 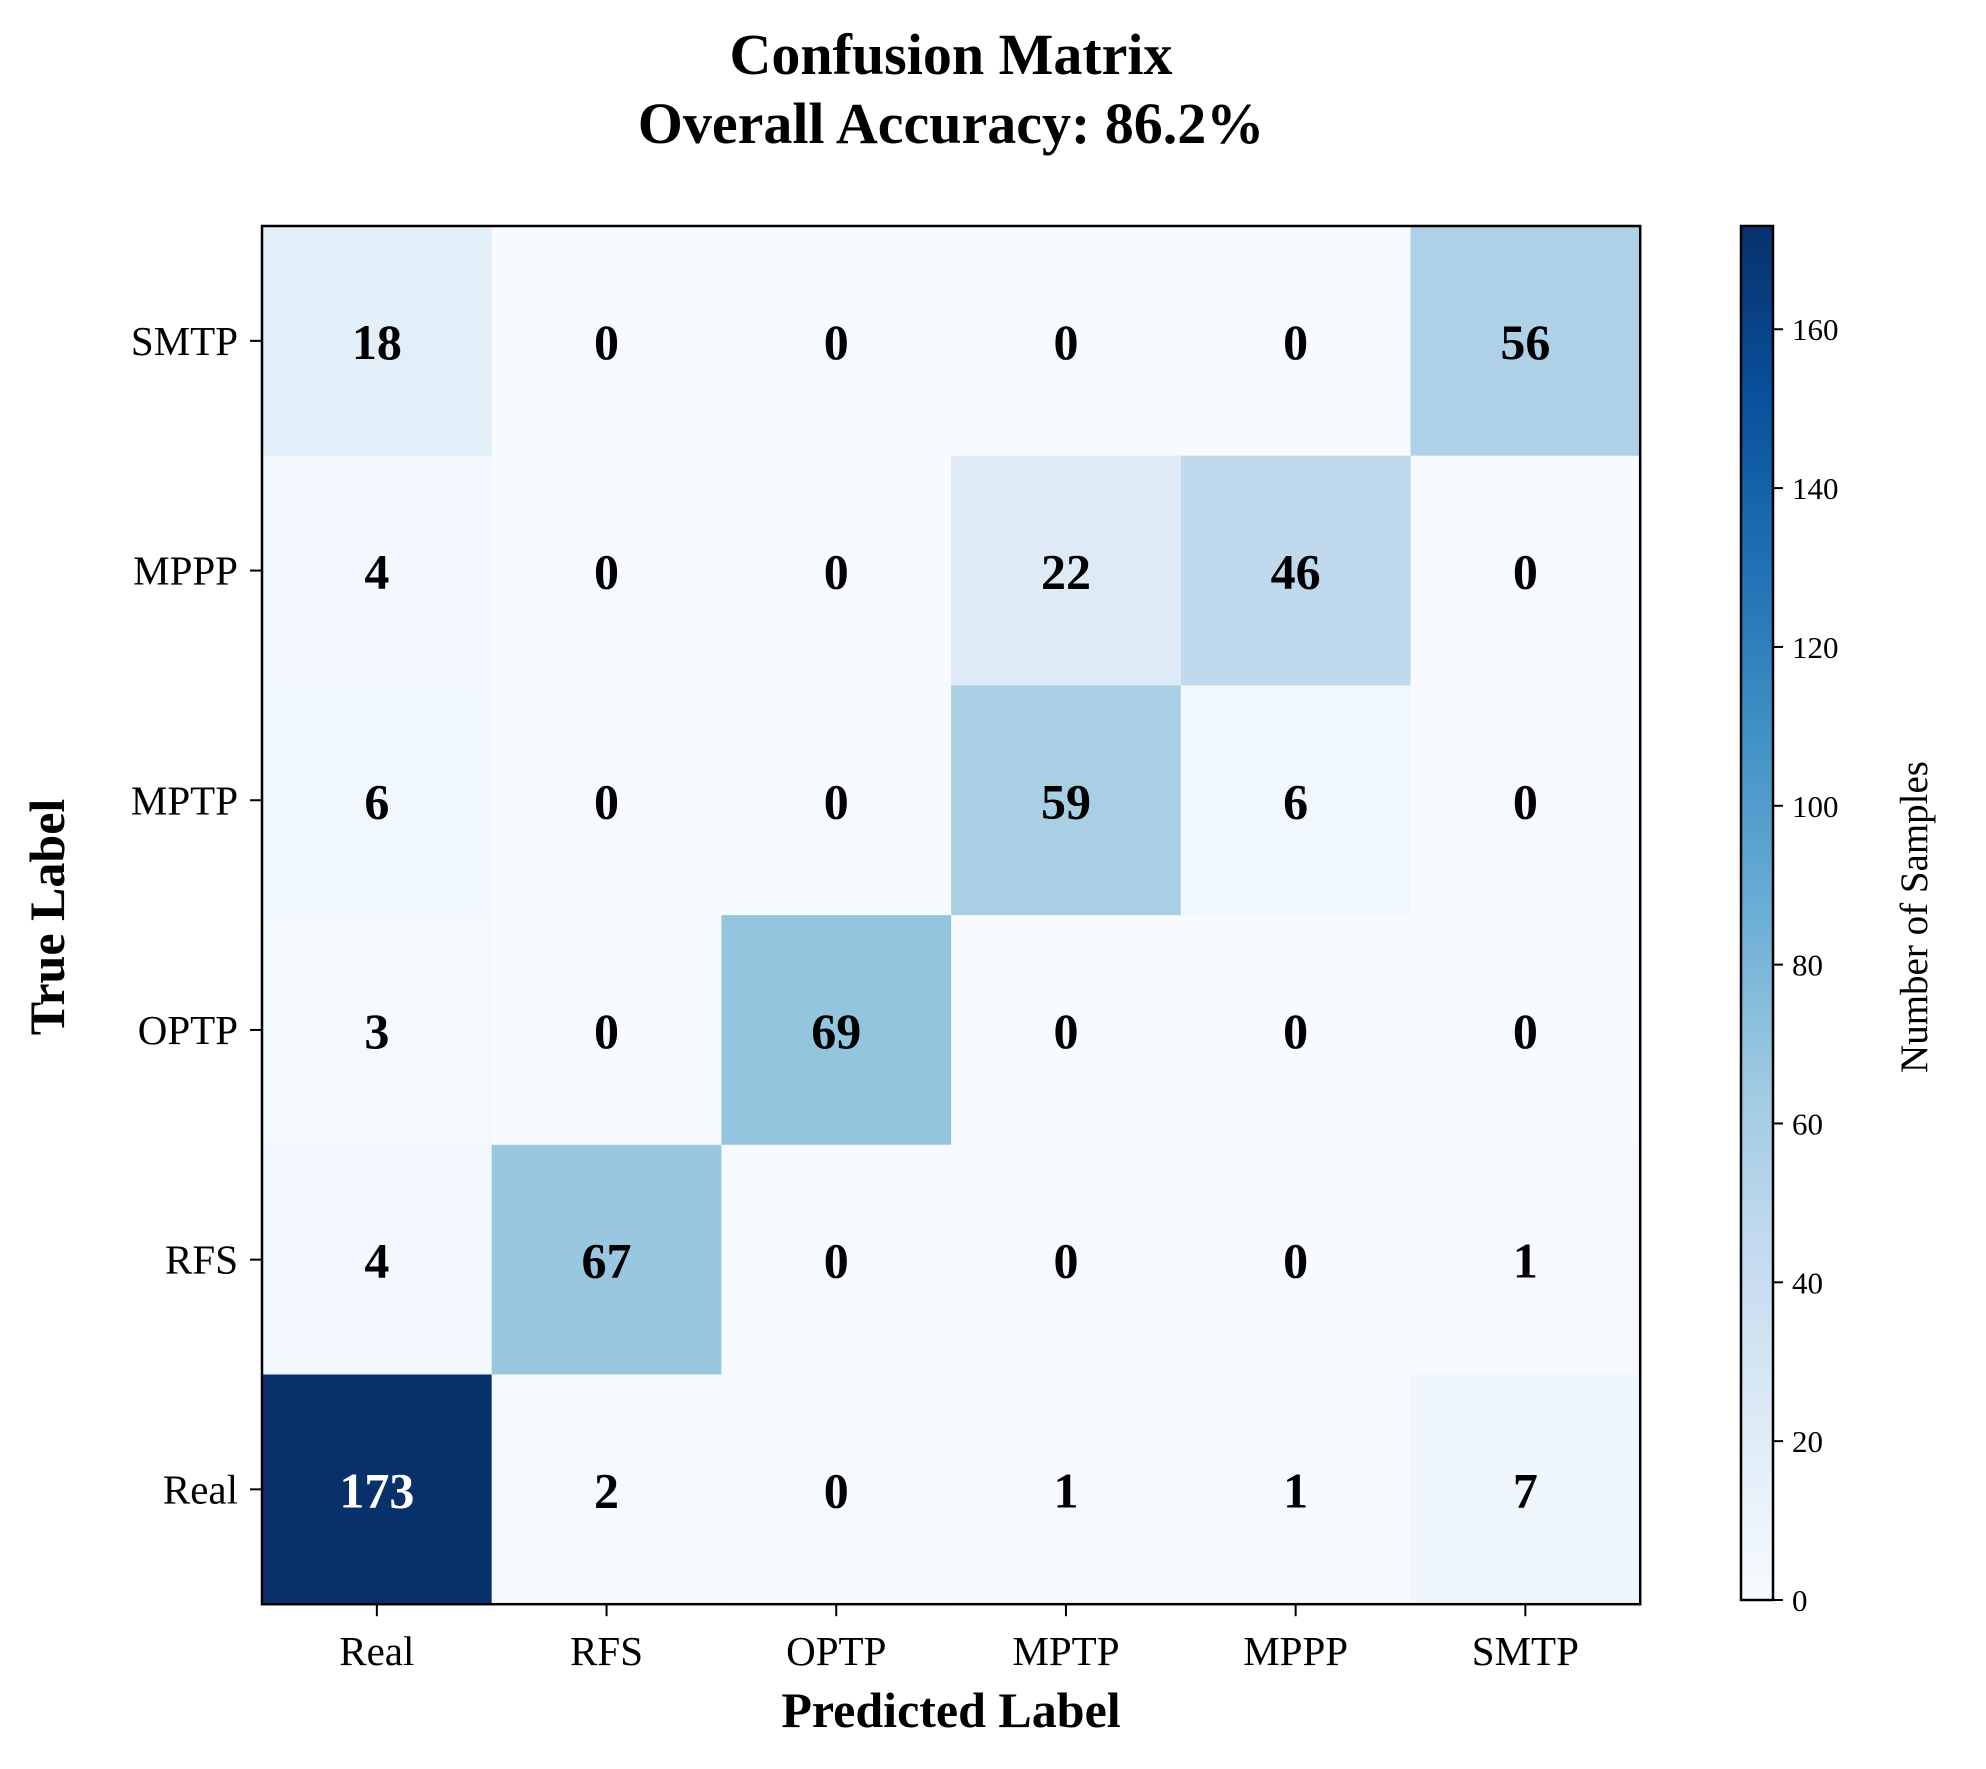 What do you see at coordinates (1295, 1651) in the screenshot?
I see `x-tick-label: MPPP` at bounding box center [1295, 1651].